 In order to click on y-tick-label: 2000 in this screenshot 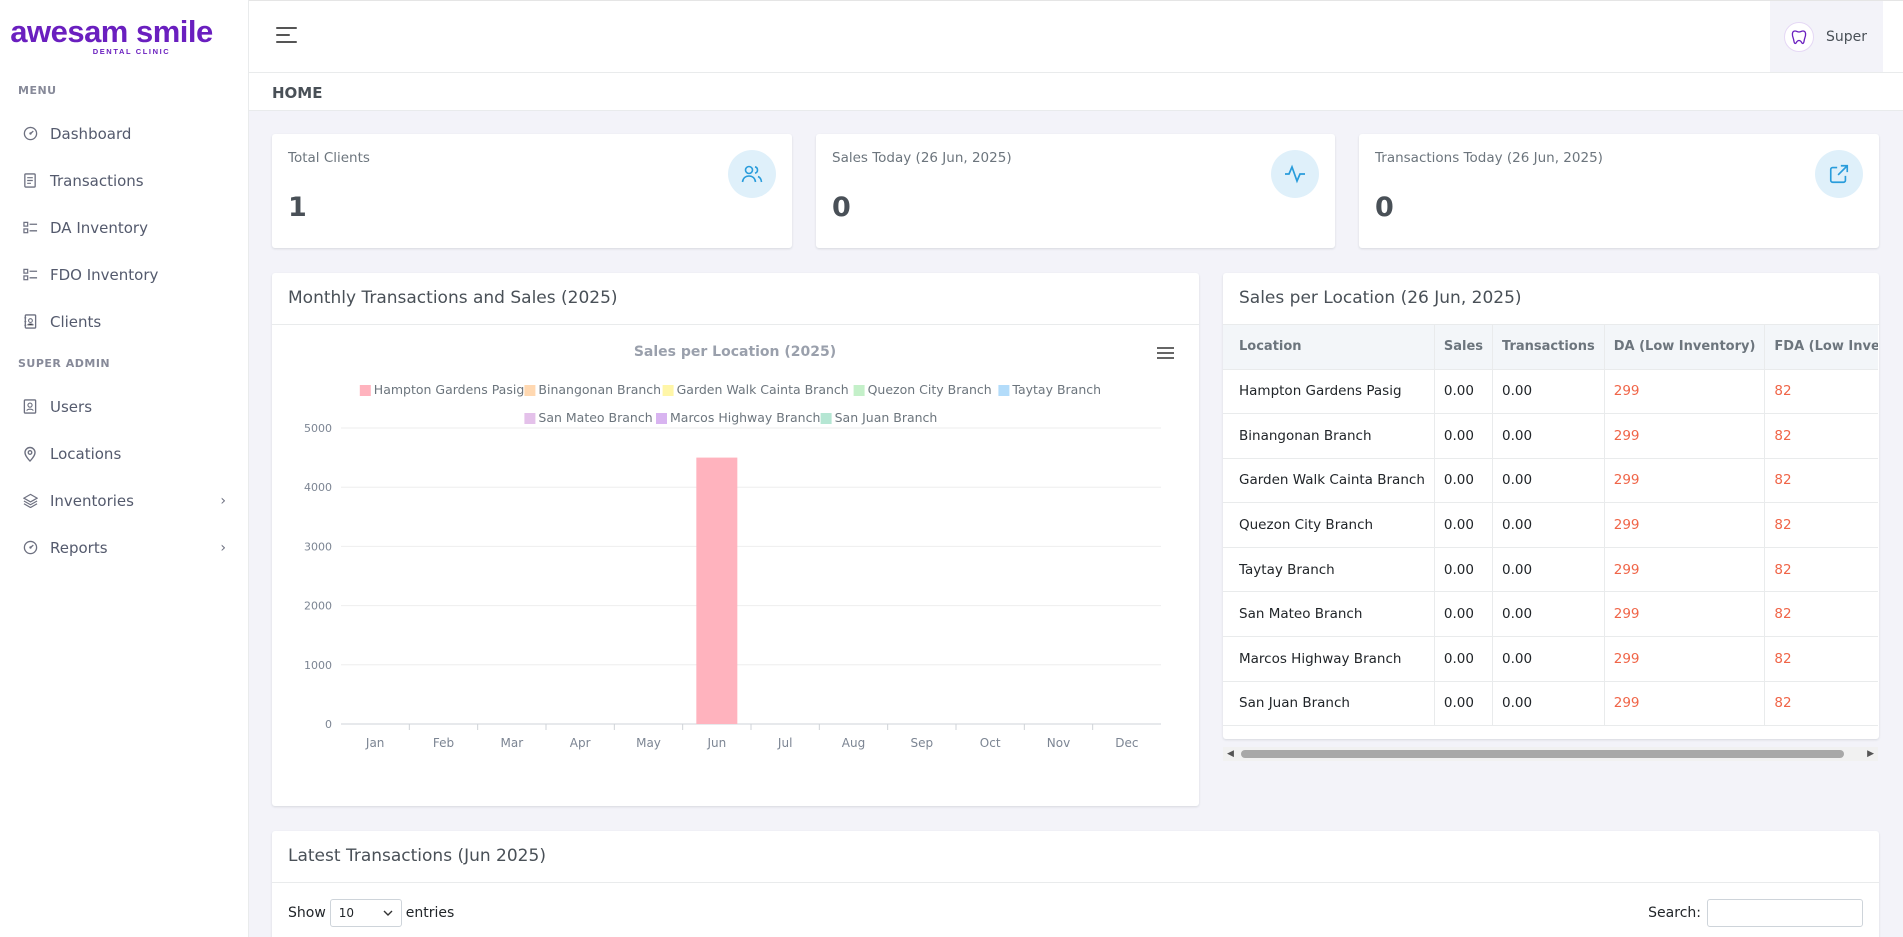, I will do `click(318, 606)`.